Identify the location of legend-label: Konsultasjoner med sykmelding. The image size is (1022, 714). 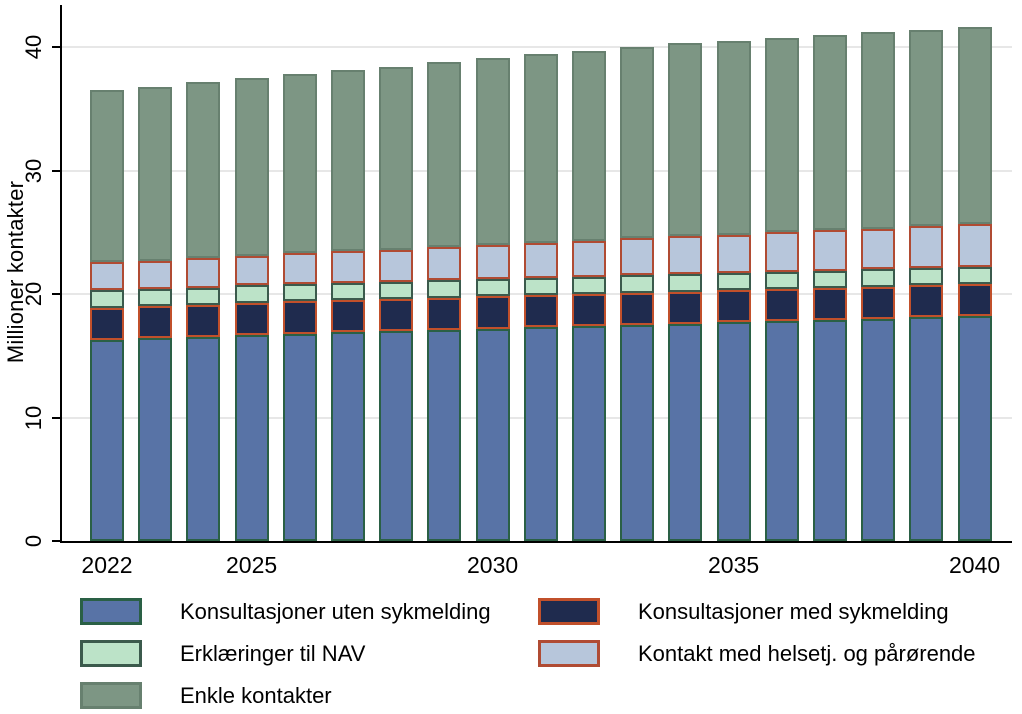
(793, 611).